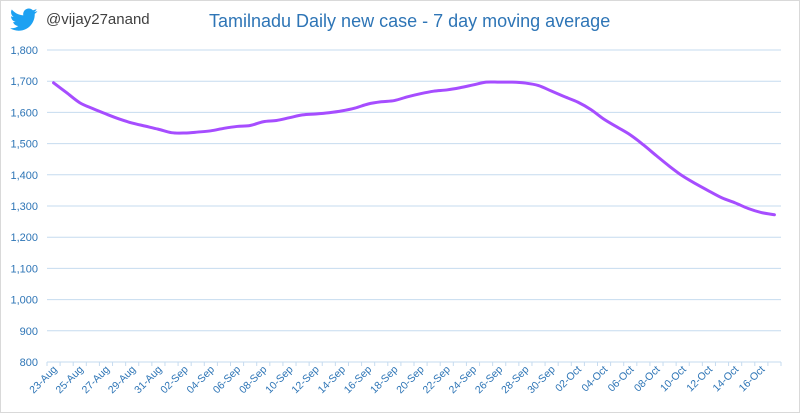  Describe the element at coordinates (24, 238) in the screenshot. I see `y-tick-label: 1,200` at that location.